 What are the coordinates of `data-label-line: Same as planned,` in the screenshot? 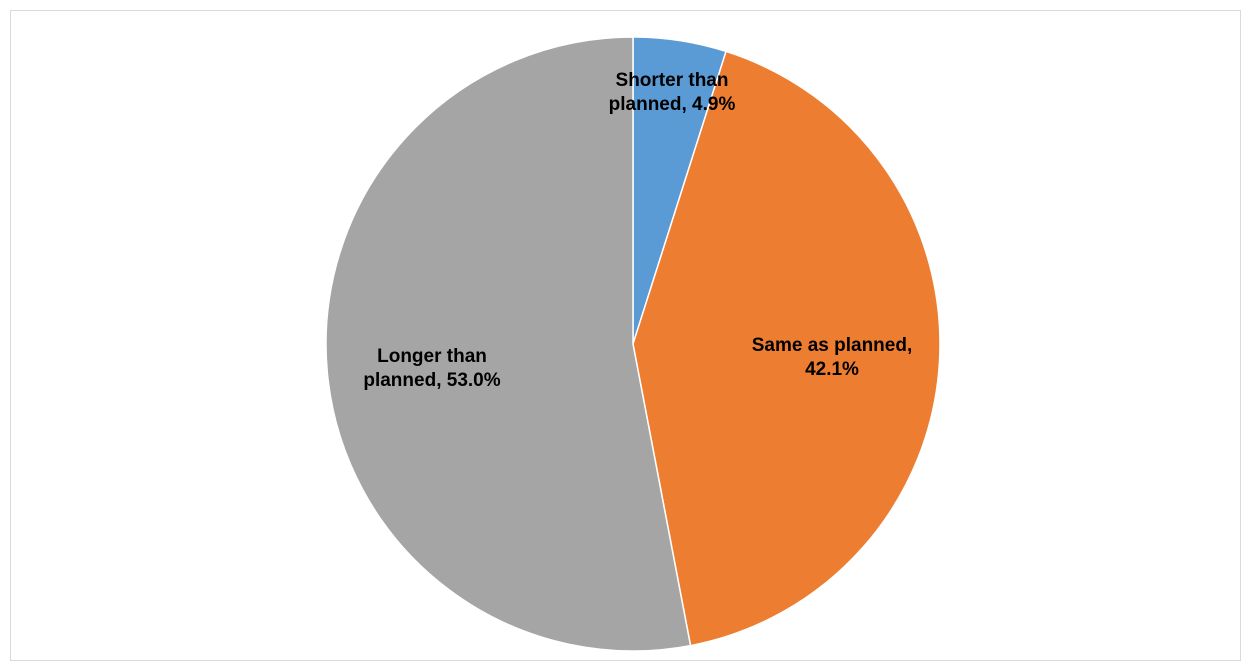 It's located at (832, 345).